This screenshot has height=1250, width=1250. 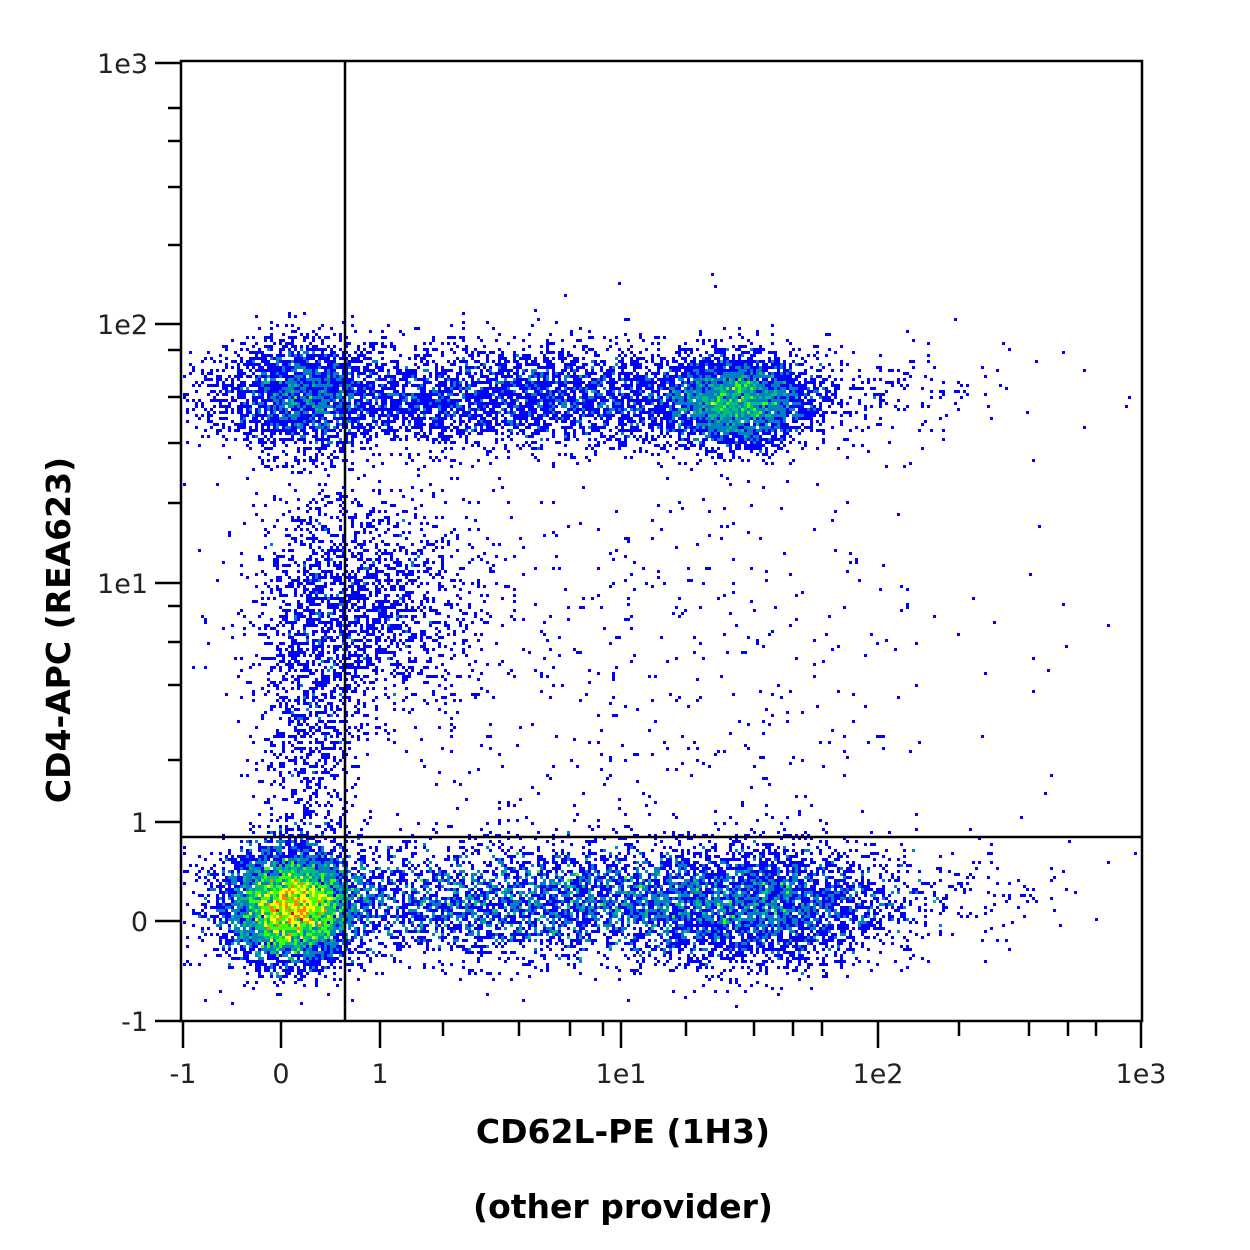 I want to click on y-tick-label: 1e1, so click(x=122, y=584).